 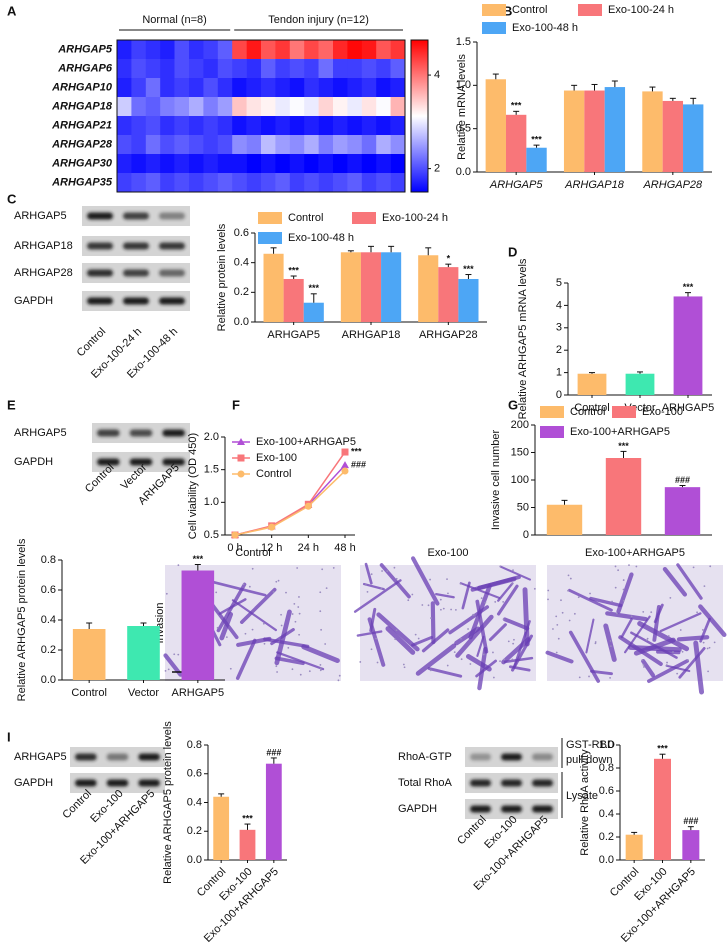 What do you see at coordinates (194, 774) in the screenshot?
I see `y-tick-label: 0.6` at bounding box center [194, 774].